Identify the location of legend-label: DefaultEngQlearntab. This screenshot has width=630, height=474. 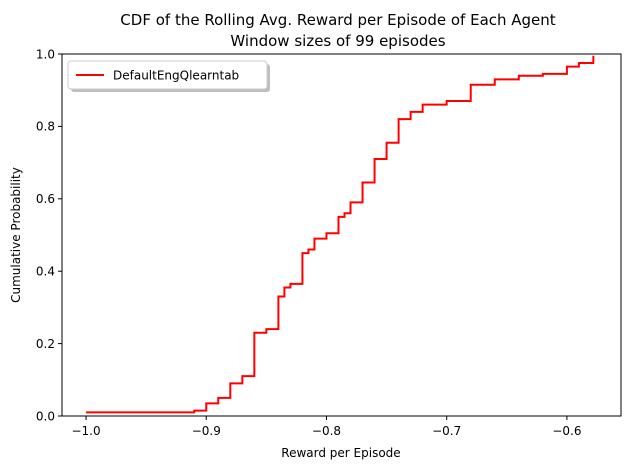
(176, 76).